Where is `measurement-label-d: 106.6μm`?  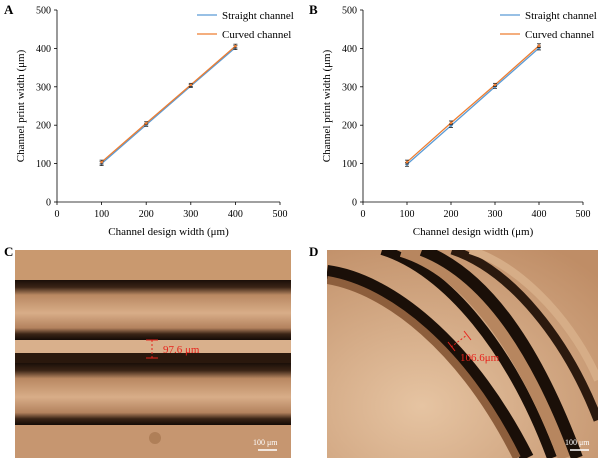 measurement-label-d: 106.6μm is located at coordinates (480, 358).